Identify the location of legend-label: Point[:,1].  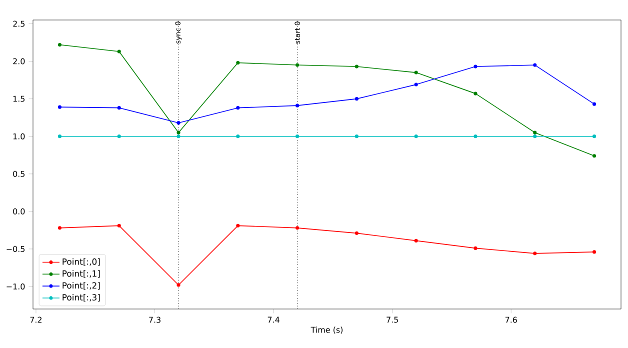
(81, 274).